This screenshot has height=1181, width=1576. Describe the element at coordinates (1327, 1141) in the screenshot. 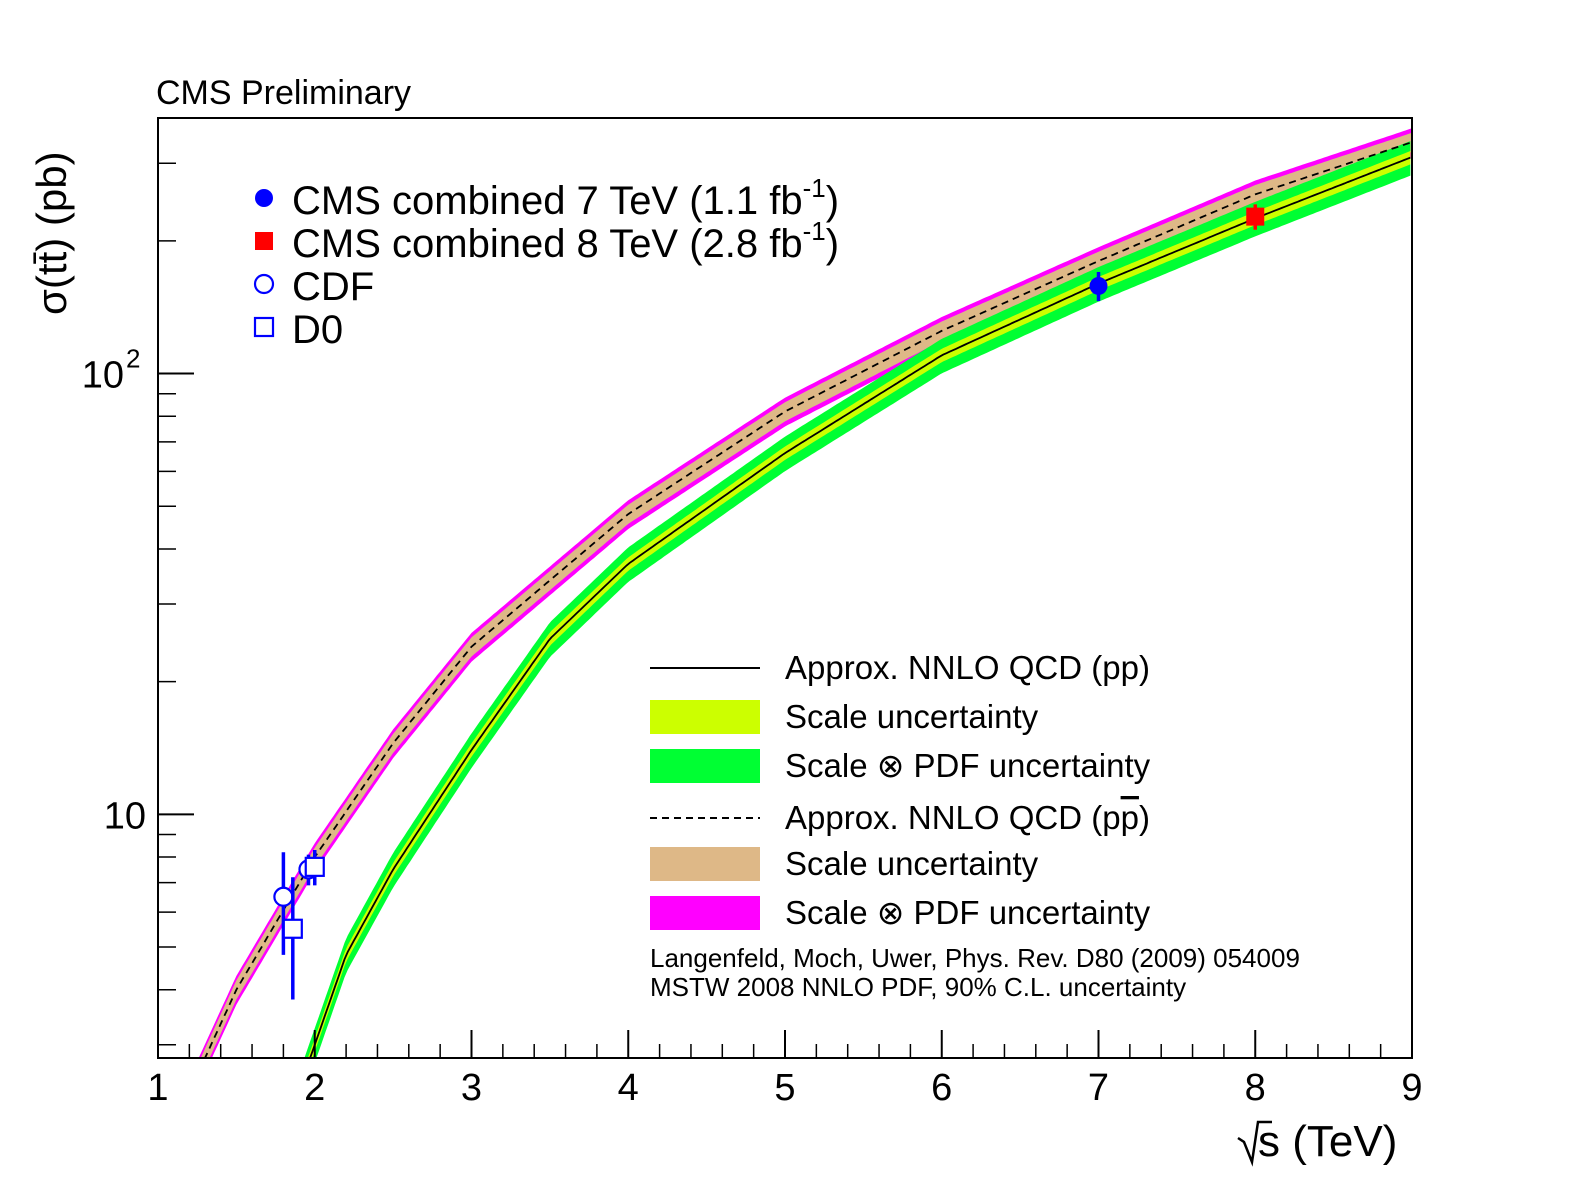

I see `x-axis-label-text: s (TeV)` at that location.